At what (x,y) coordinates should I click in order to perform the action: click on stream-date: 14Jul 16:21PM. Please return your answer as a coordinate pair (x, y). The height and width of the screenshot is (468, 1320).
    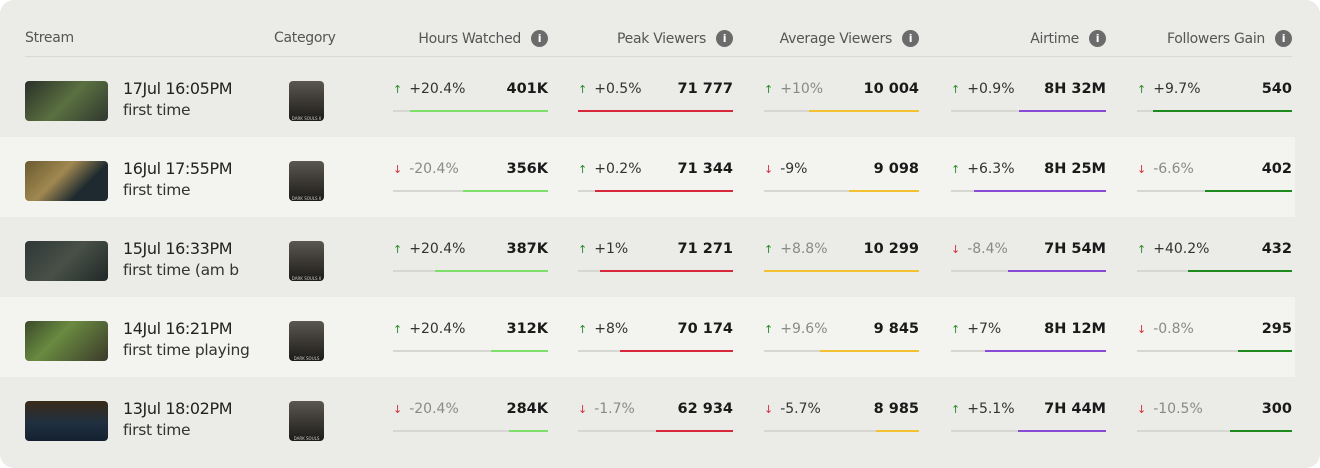
    Looking at the image, I should click on (178, 328).